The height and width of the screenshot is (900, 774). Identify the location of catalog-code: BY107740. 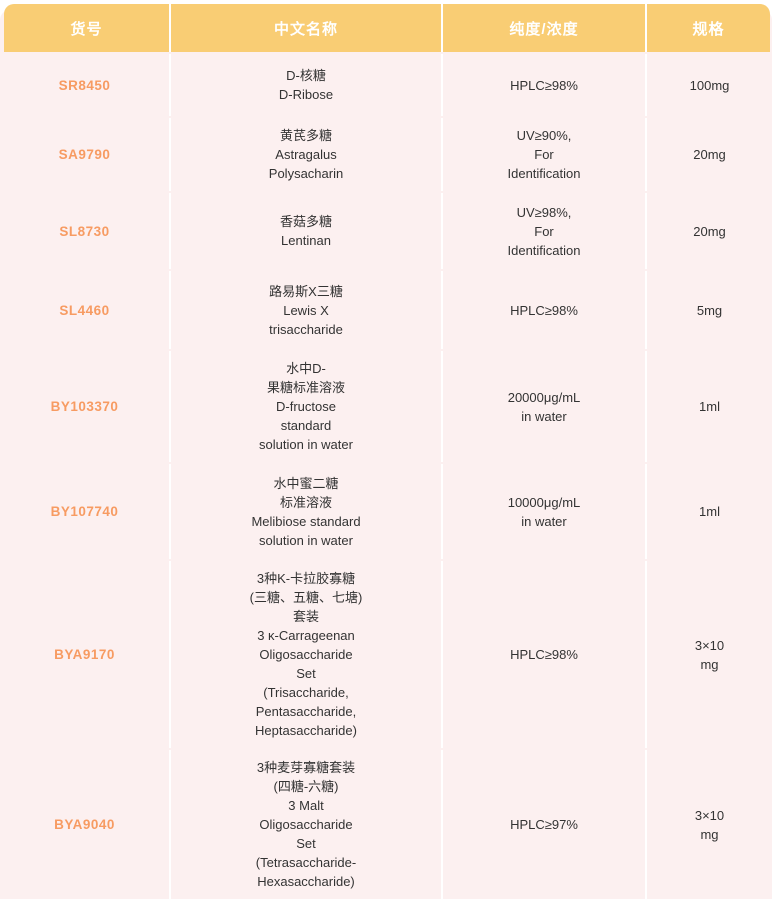
(84, 511).